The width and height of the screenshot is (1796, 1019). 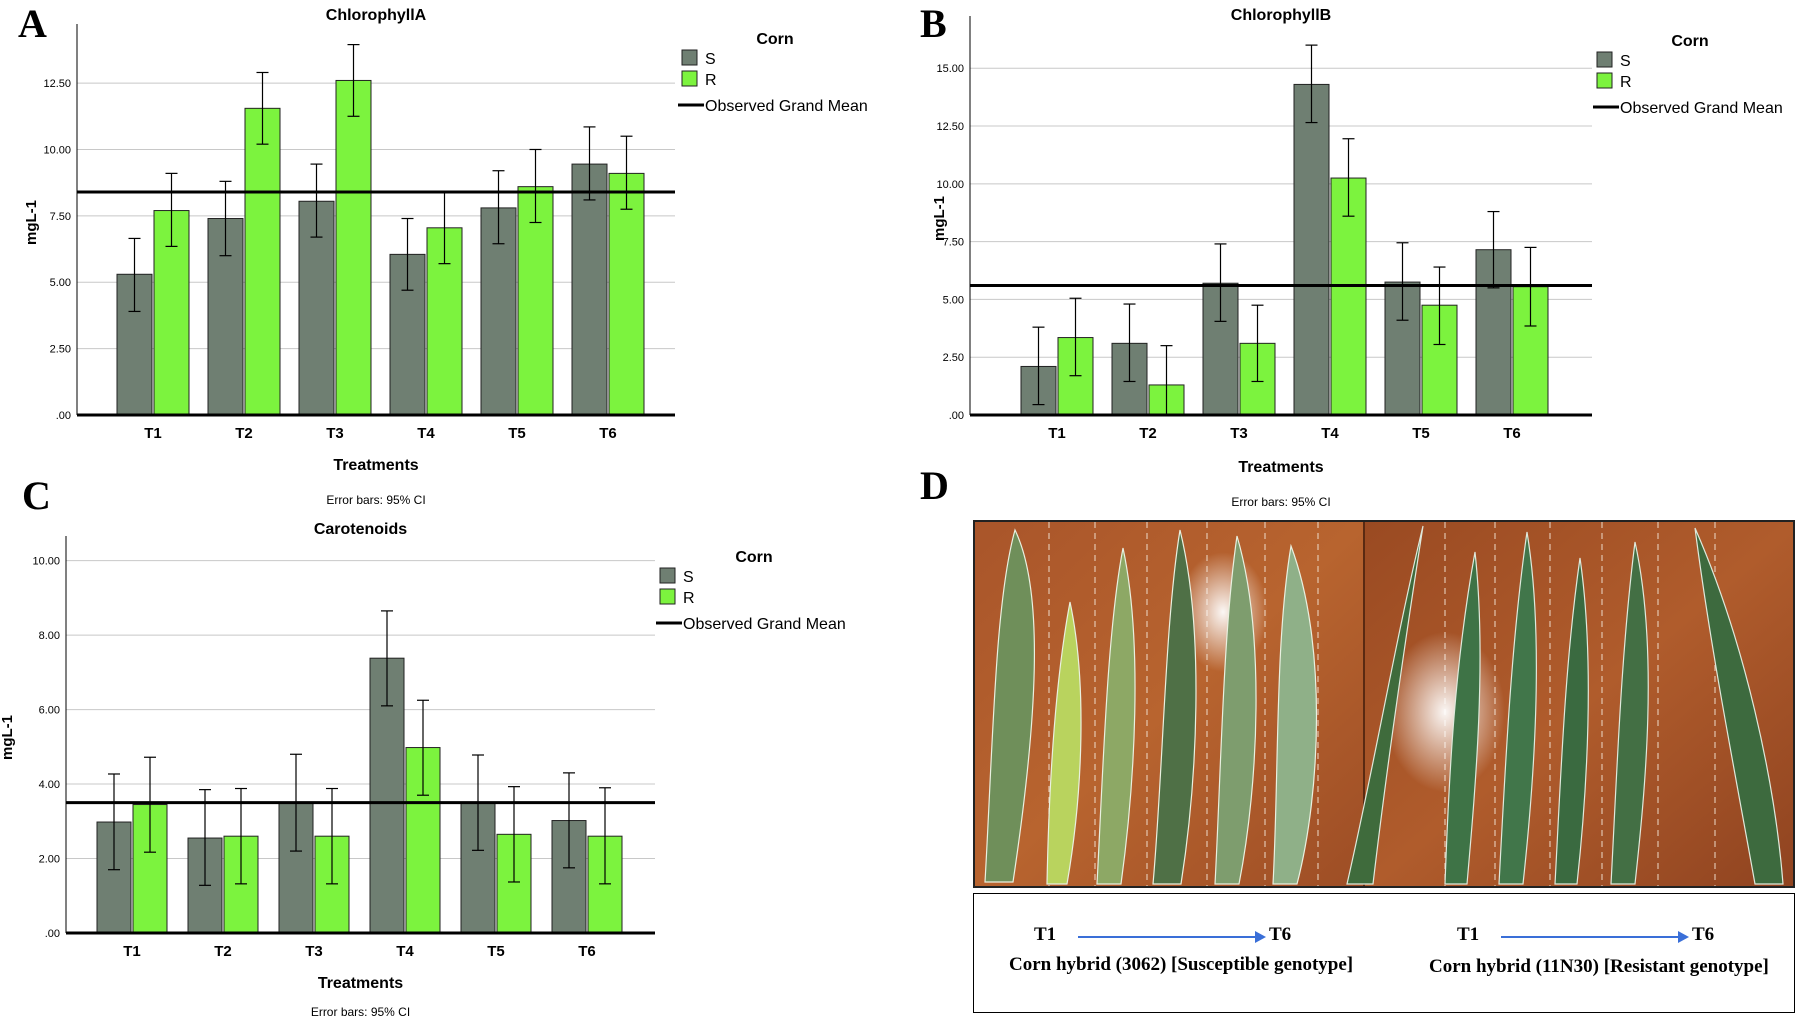 What do you see at coordinates (223, 951) in the screenshot?
I see `x-tick-c-t2: T2` at bounding box center [223, 951].